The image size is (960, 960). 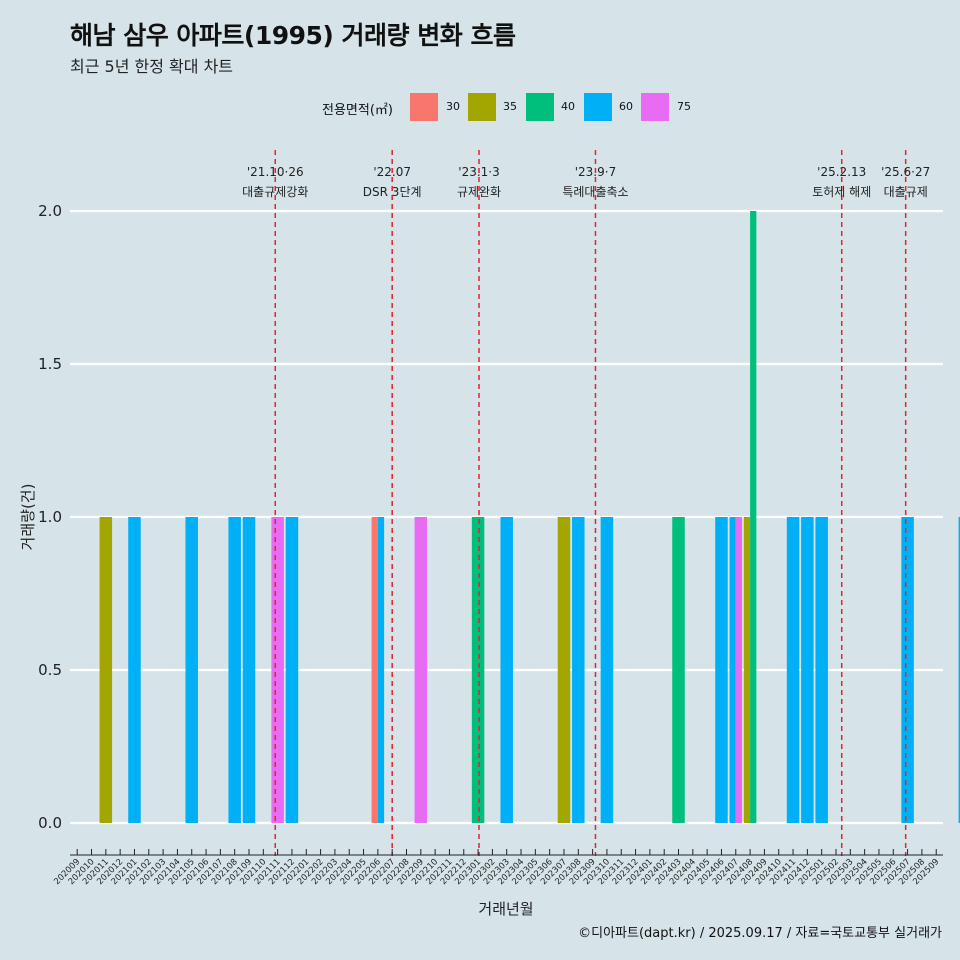 I want to click on legend: 전용면적(㎡) 30 35 40 60 75, so click(x=480, y=107).